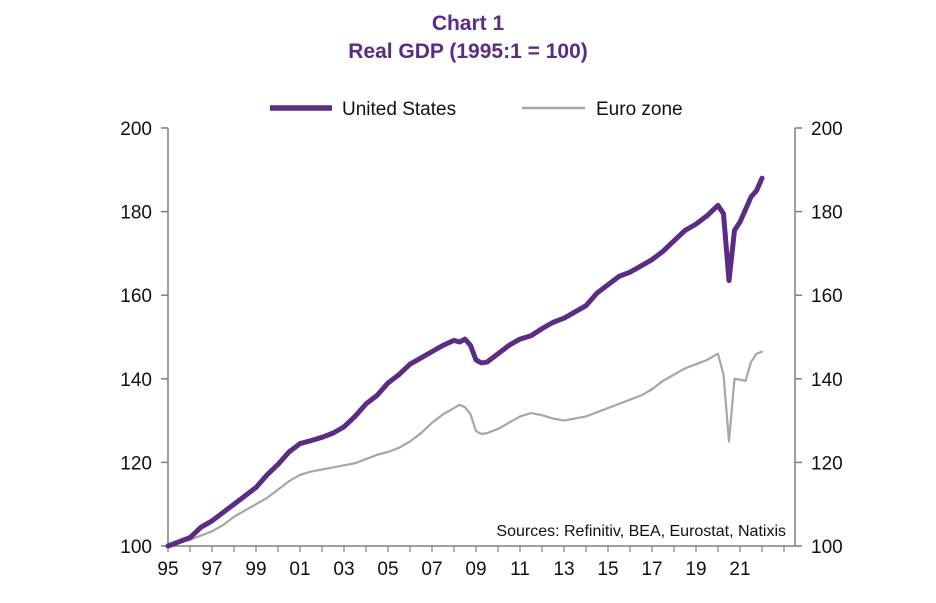 The width and height of the screenshot is (936, 603). I want to click on x-tick-label: 03, so click(343, 569).